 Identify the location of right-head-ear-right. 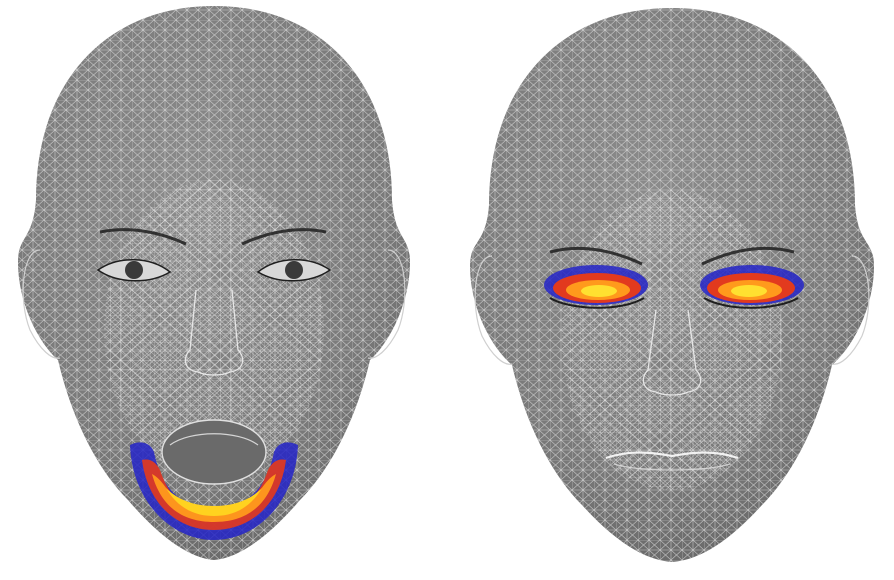
(850, 310).